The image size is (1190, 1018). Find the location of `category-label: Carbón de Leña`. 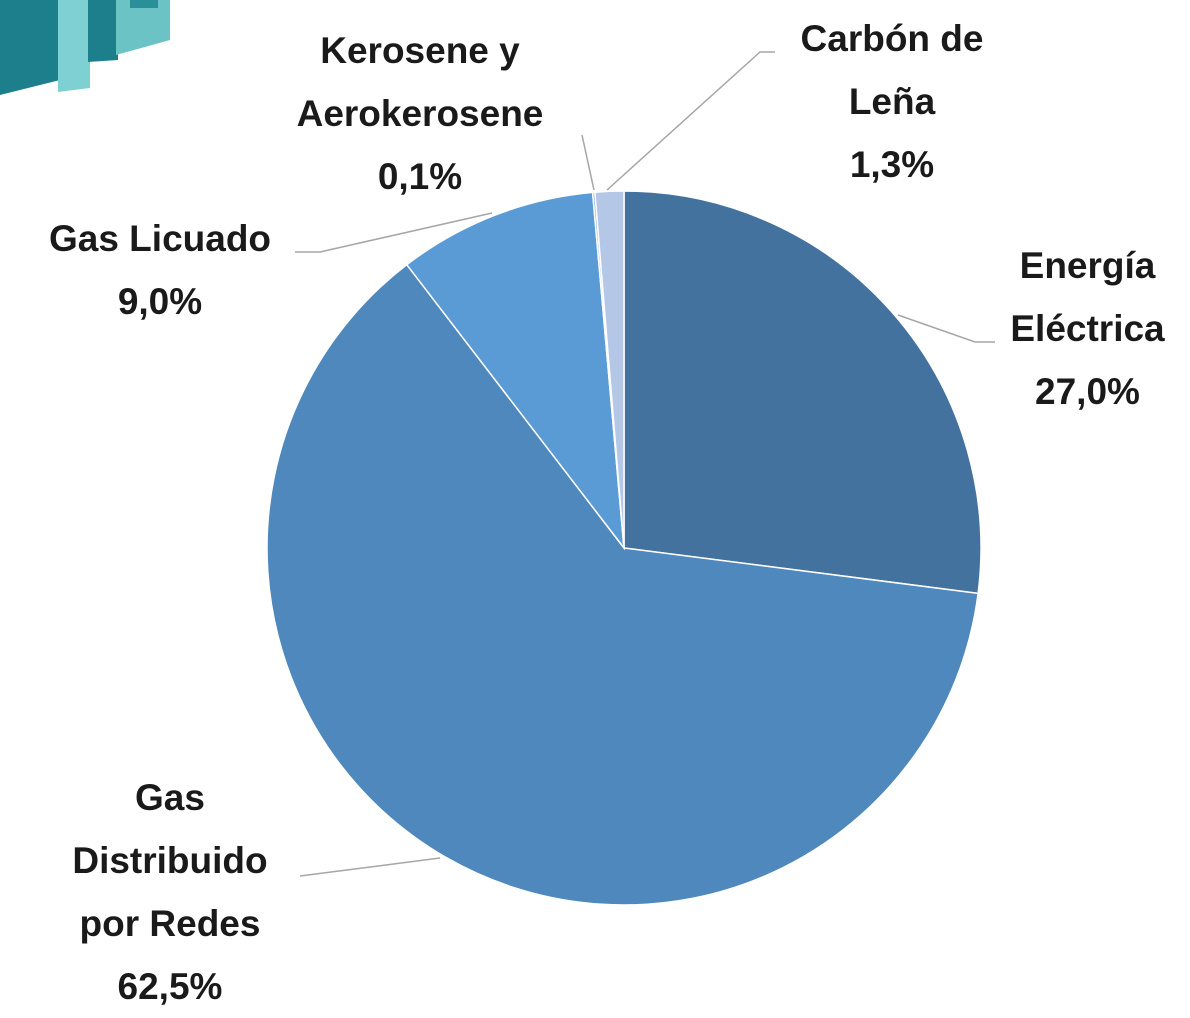

category-label: Carbón de Leña is located at coordinates (892, 70).